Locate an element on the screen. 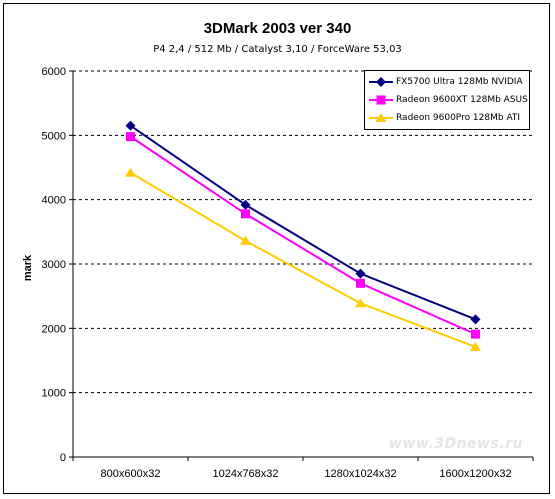  y-tick-label-3: 3000 is located at coordinates (54, 265).